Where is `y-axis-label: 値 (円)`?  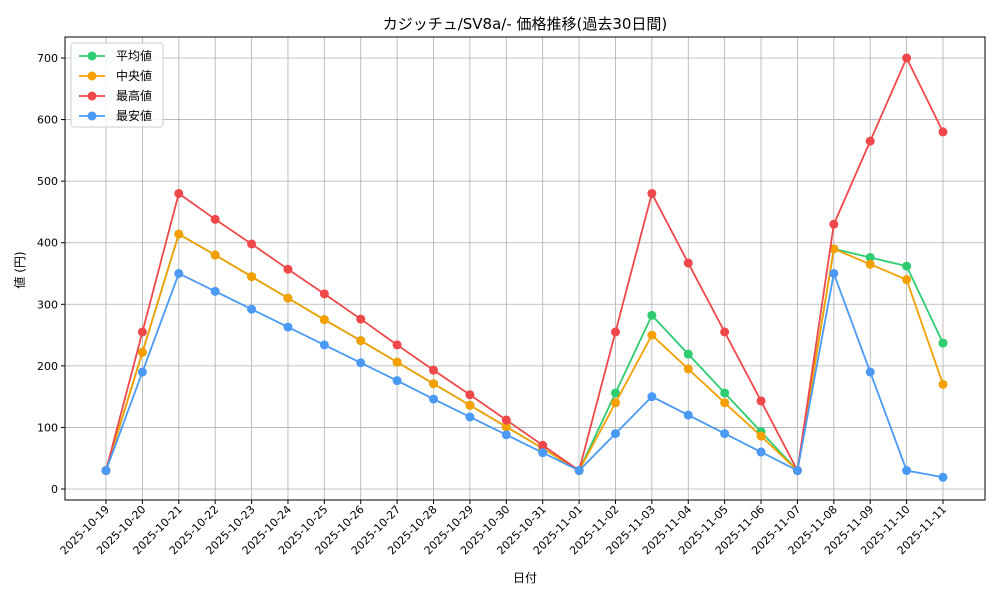
y-axis-label: 値 (円) is located at coordinates (19, 269).